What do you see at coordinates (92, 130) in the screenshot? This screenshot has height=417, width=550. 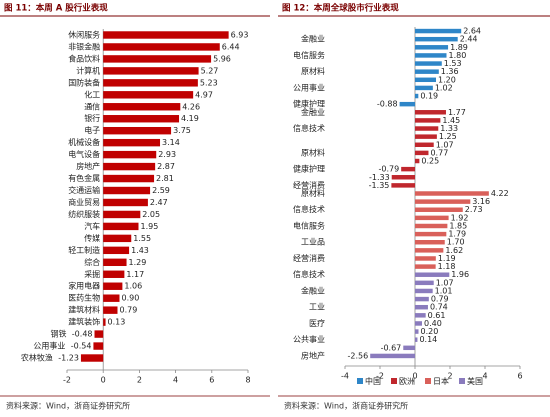 I see `category-label: 电子` at bounding box center [92, 130].